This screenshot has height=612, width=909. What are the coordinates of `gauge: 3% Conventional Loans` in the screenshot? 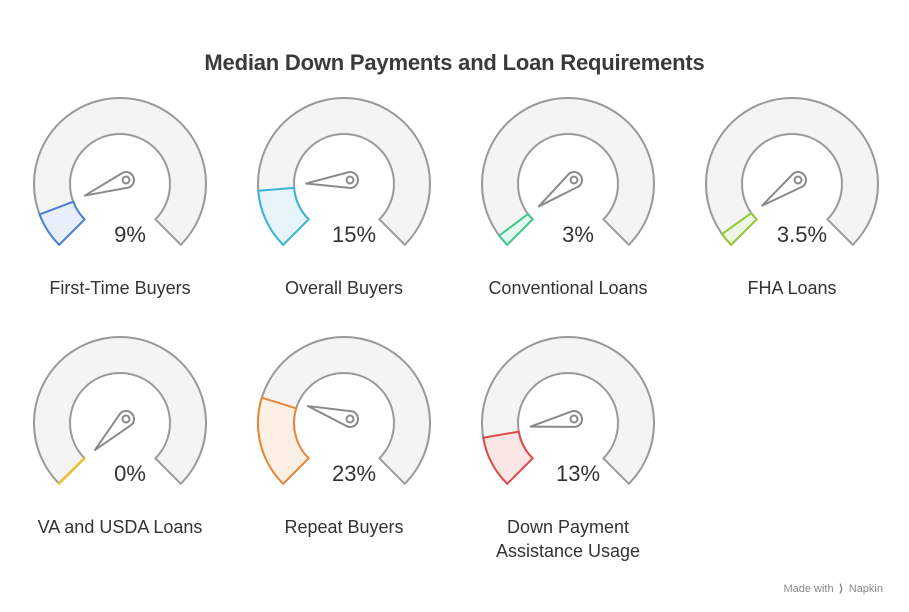 It's located at (568, 210).